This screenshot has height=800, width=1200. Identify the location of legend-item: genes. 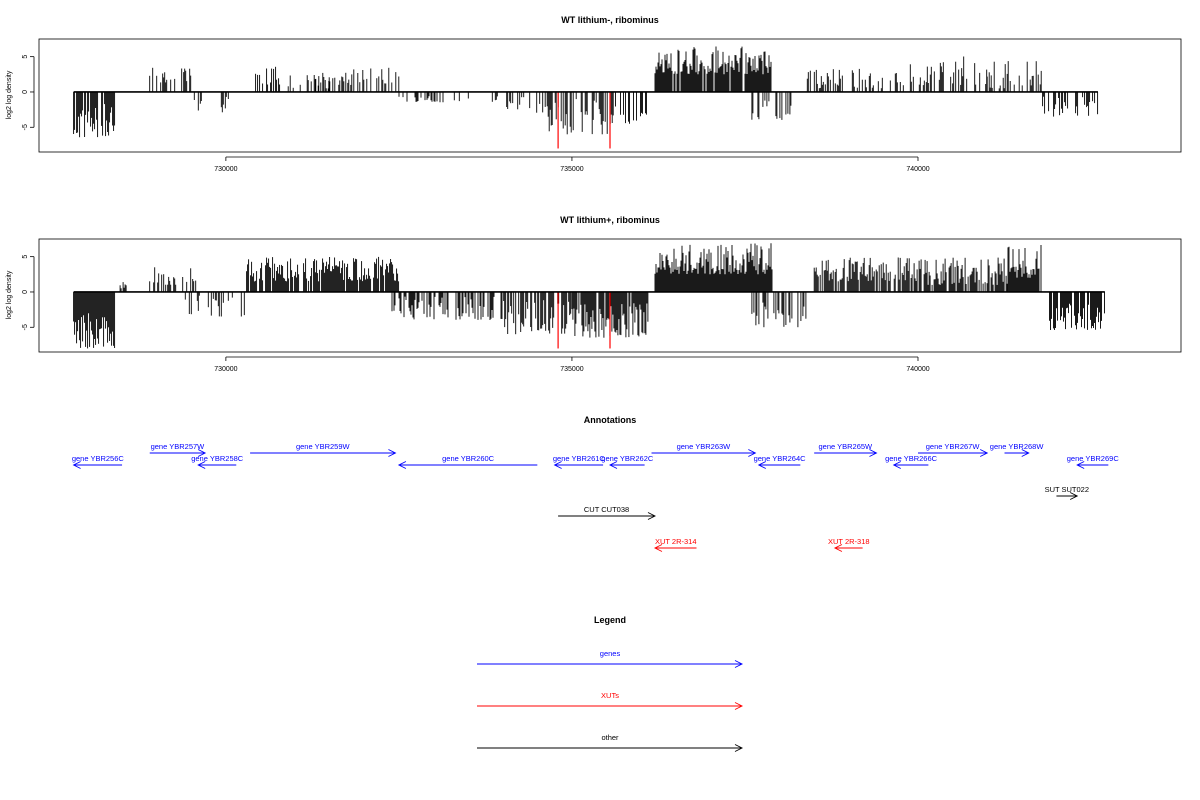
(610, 658).